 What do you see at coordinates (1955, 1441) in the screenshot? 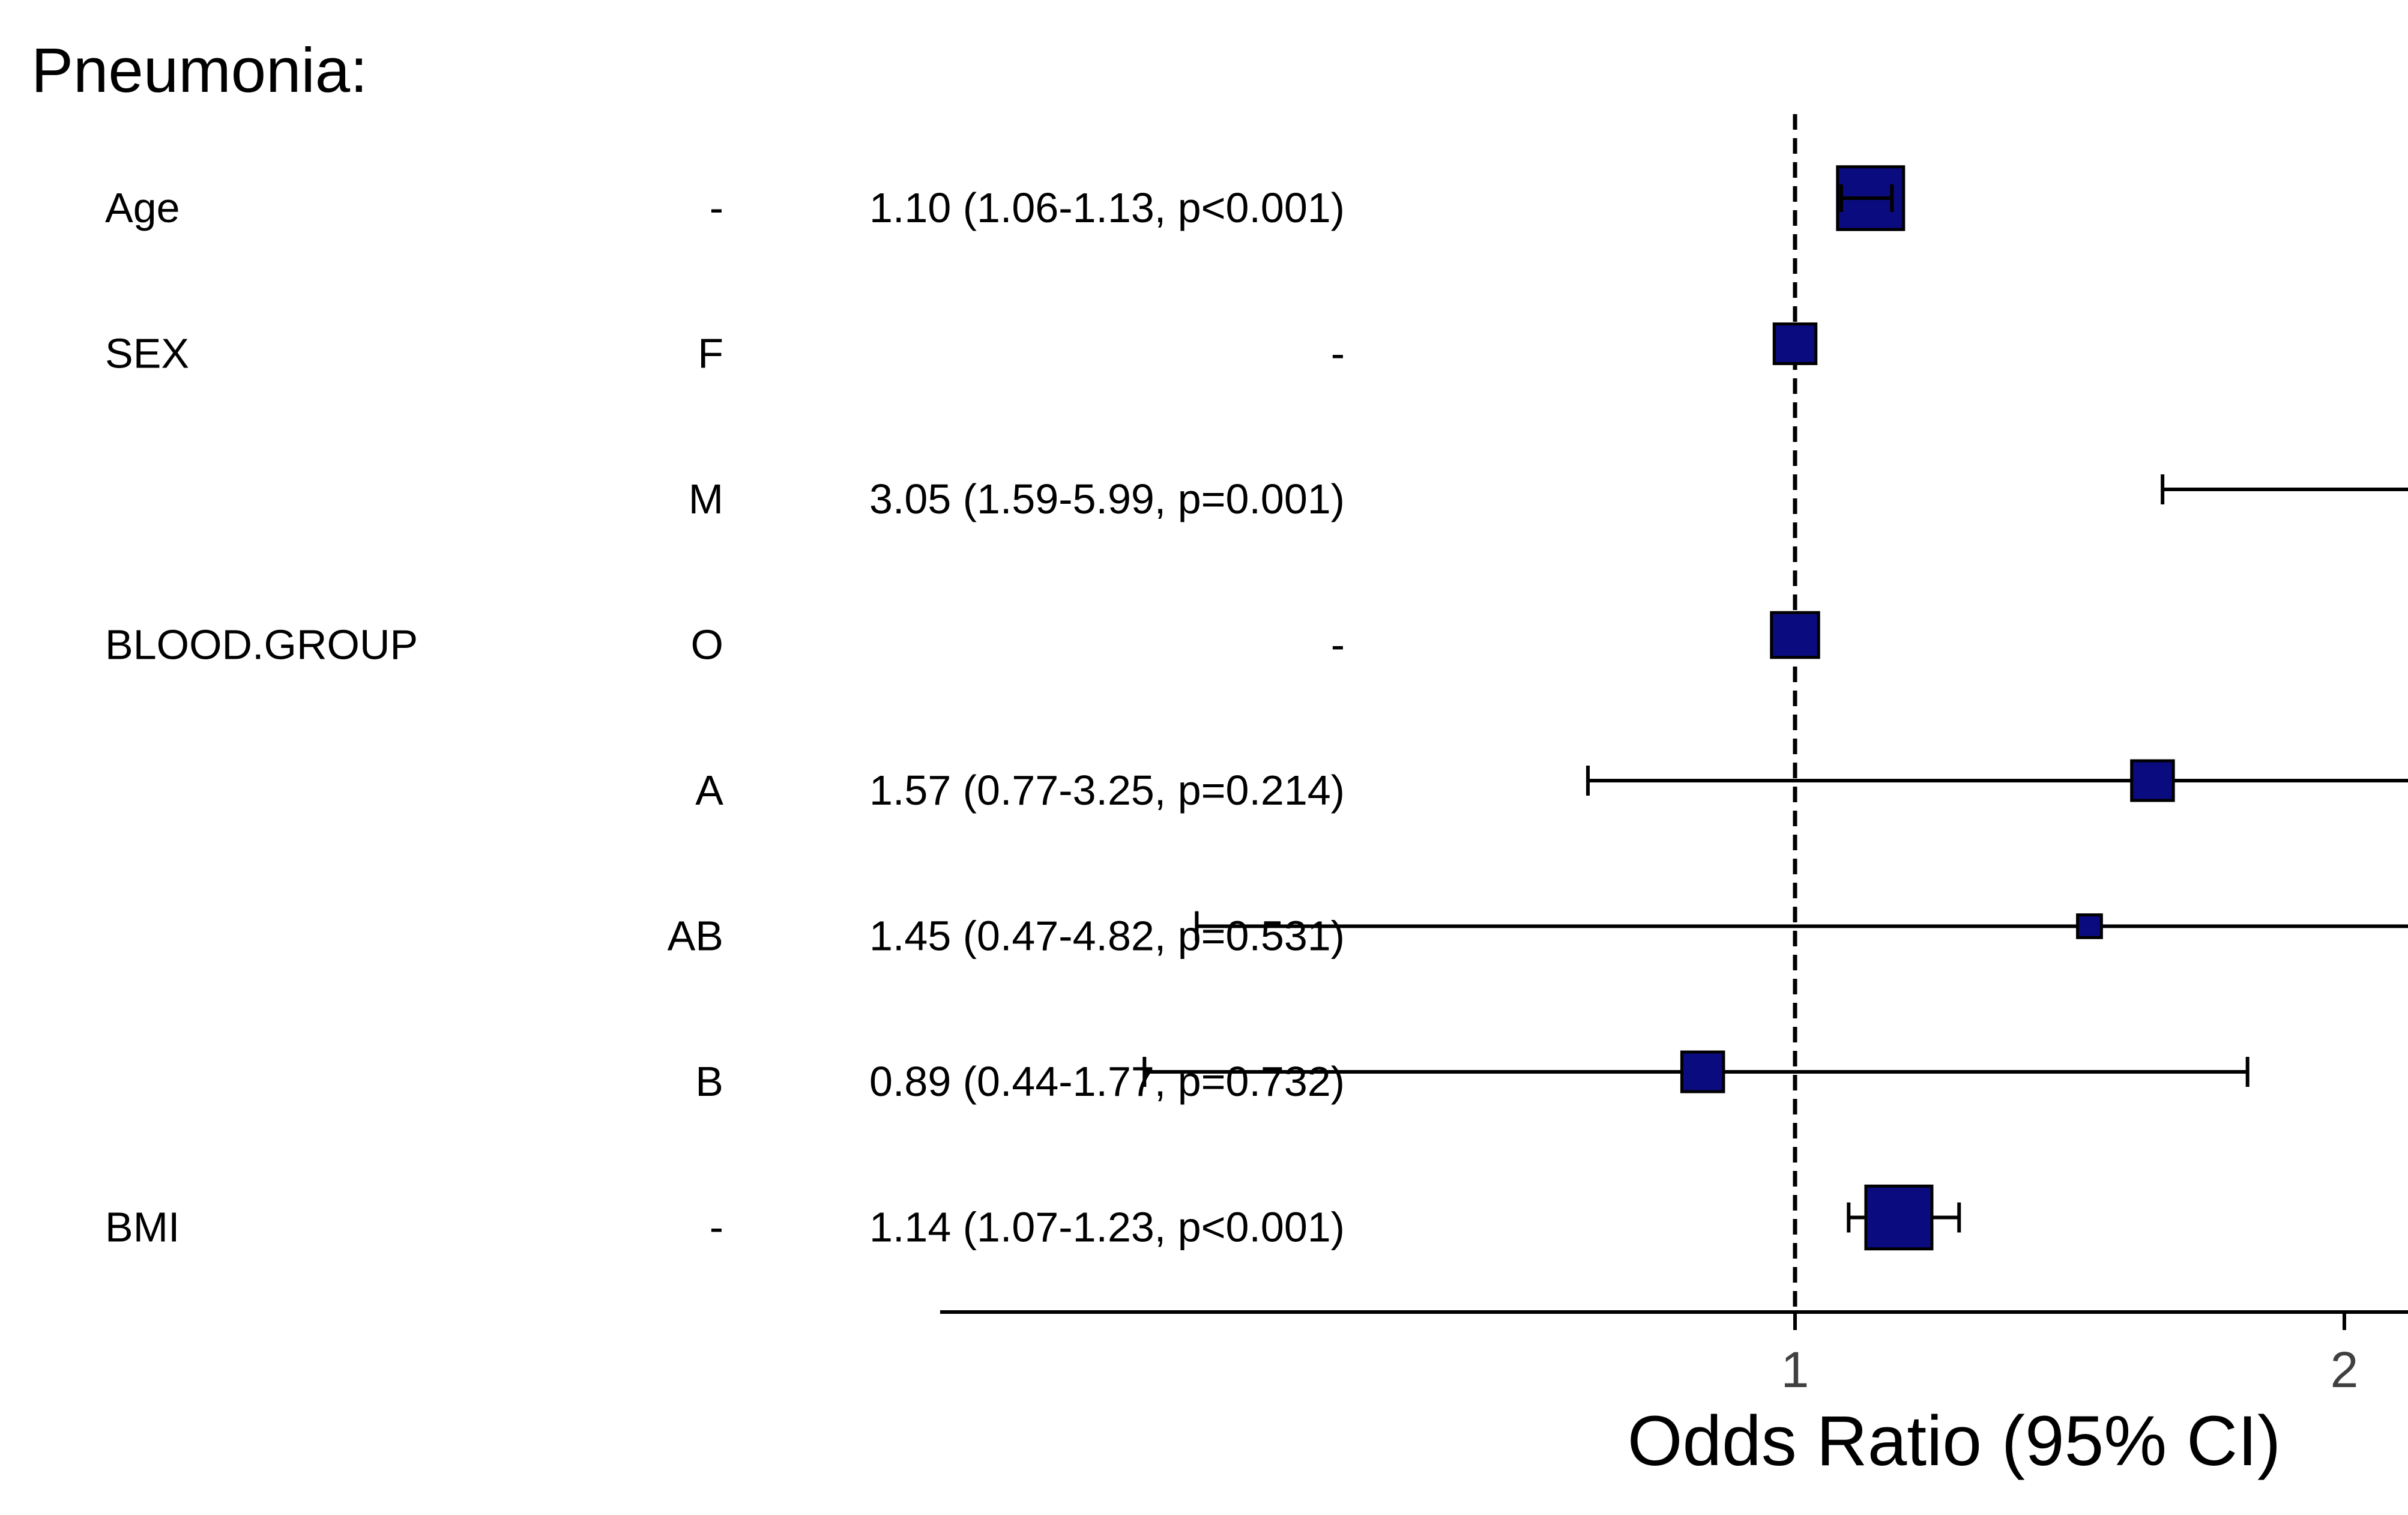
I see `x-axis-label: Odds Ratio (95% CI)` at bounding box center [1955, 1441].